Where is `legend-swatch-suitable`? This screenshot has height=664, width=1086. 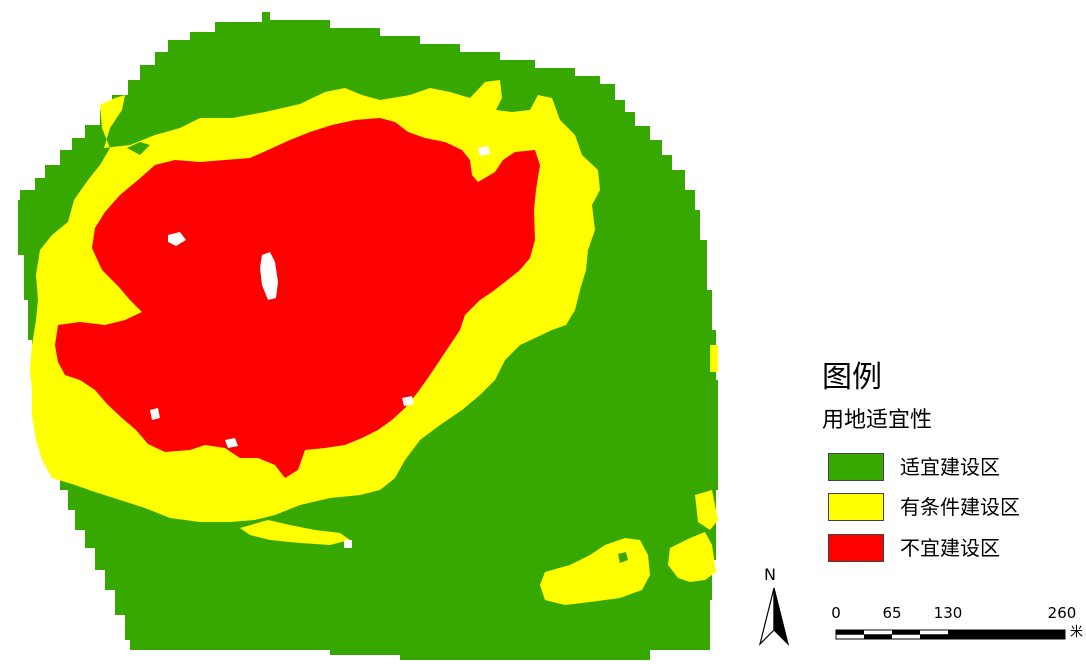
legend-swatch-suitable is located at coordinates (856, 467).